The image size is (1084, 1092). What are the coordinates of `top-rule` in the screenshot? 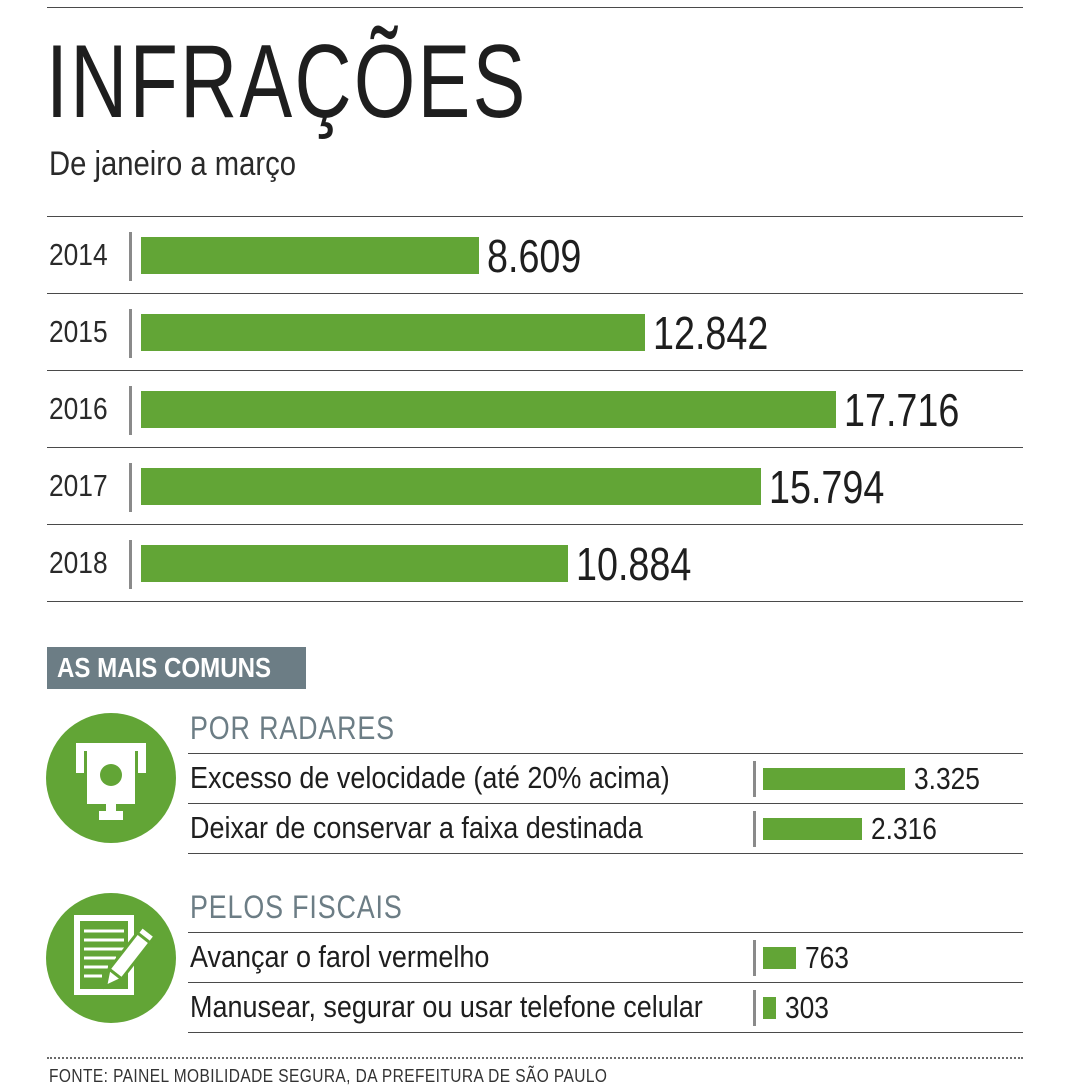 It's located at (535, 7).